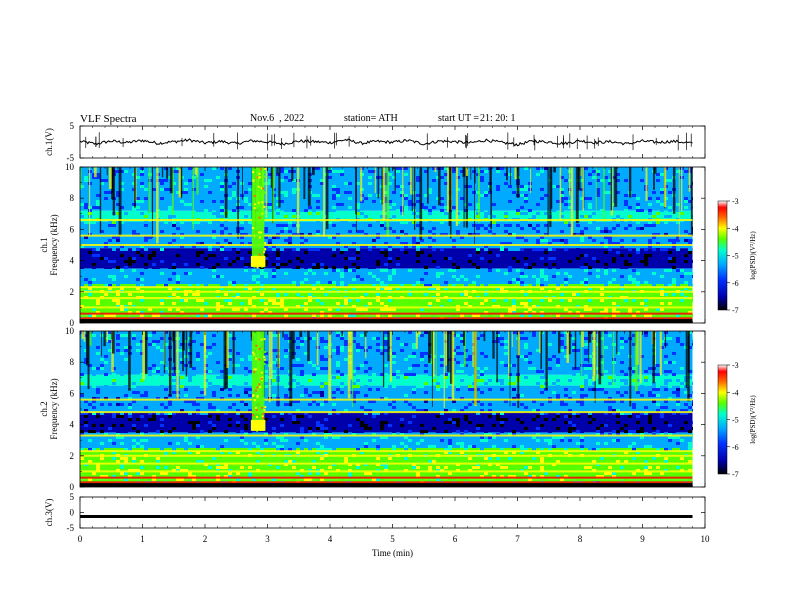  What do you see at coordinates (72, 198) in the screenshot?
I see `y-tick-label: 8` at bounding box center [72, 198].